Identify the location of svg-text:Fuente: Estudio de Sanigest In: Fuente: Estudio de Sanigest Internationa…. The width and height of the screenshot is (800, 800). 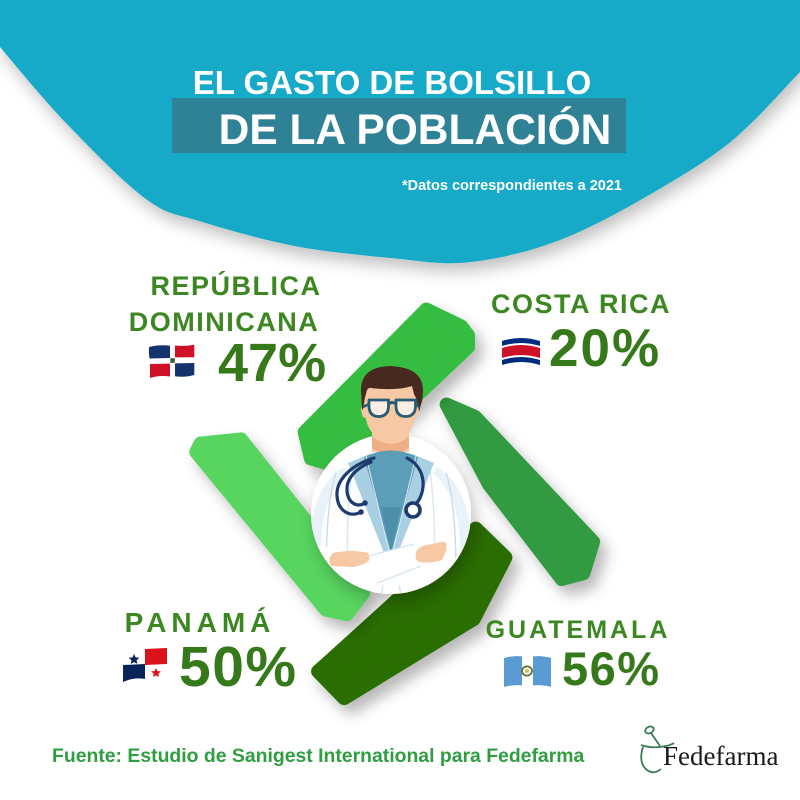
(318, 756).